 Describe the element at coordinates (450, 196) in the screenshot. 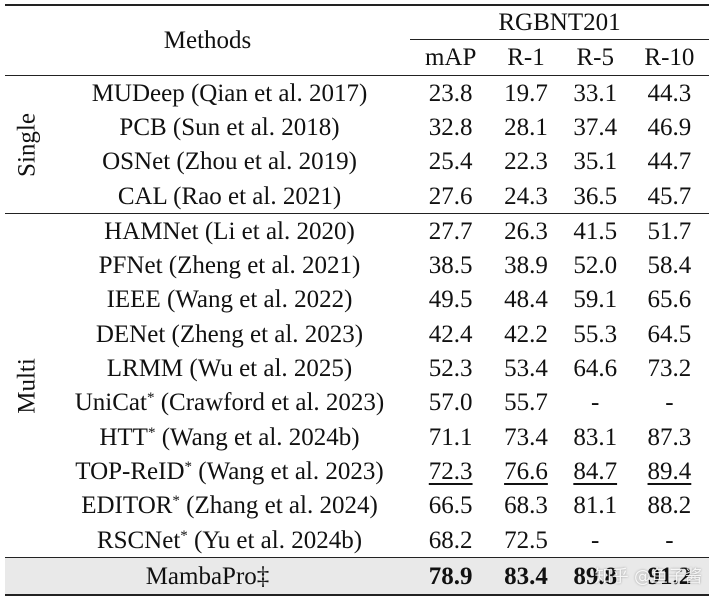

I see `cell-map: 27.6` at that location.